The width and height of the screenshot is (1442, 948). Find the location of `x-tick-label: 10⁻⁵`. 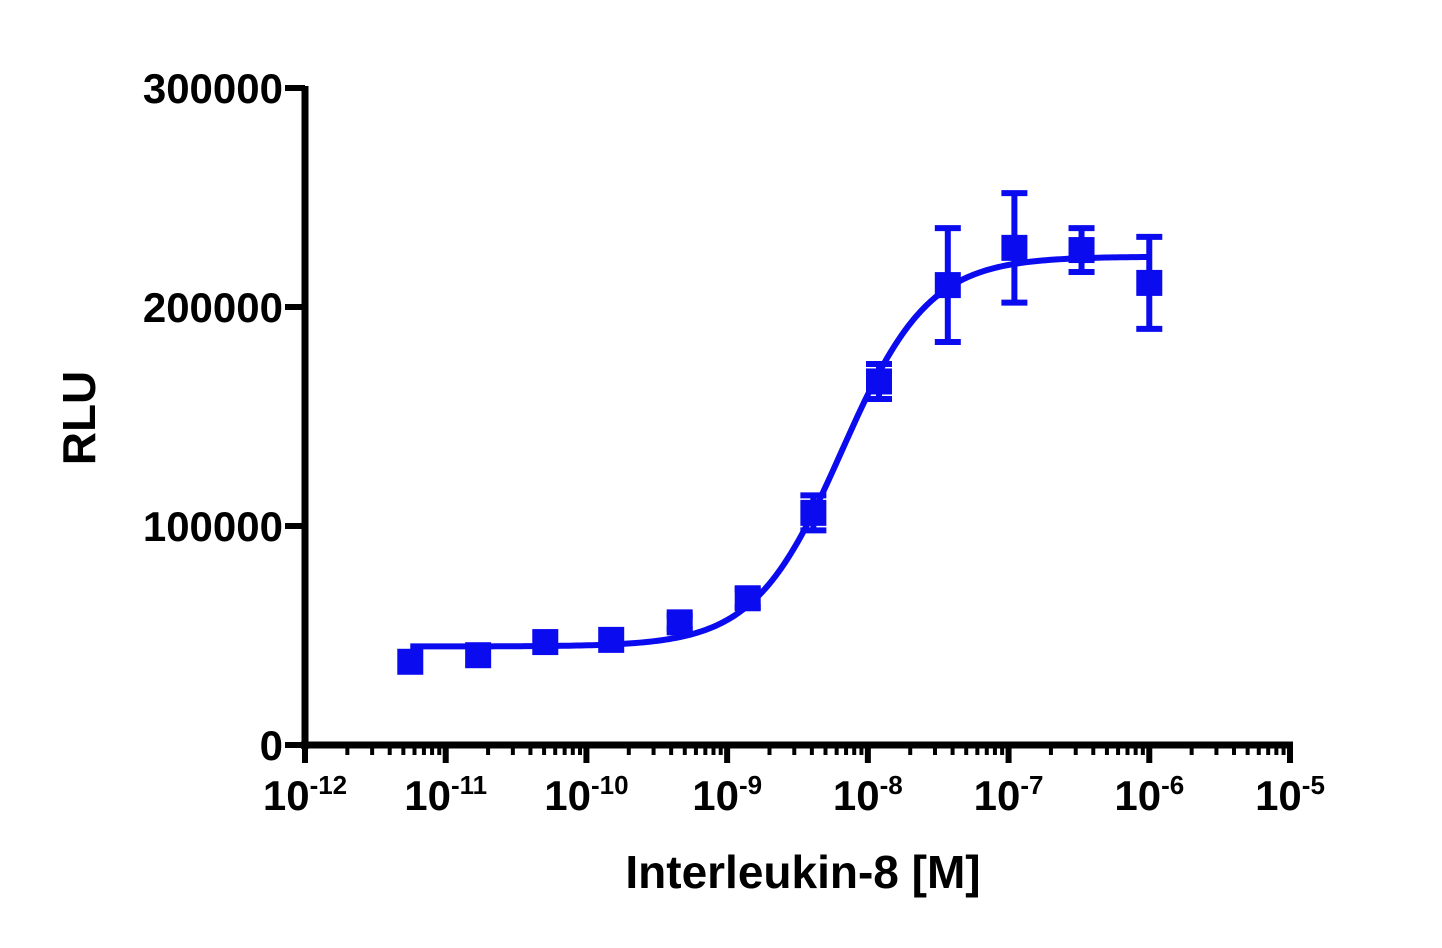

x-tick-label: 10⁻⁵ is located at coordinates (1290, 794).